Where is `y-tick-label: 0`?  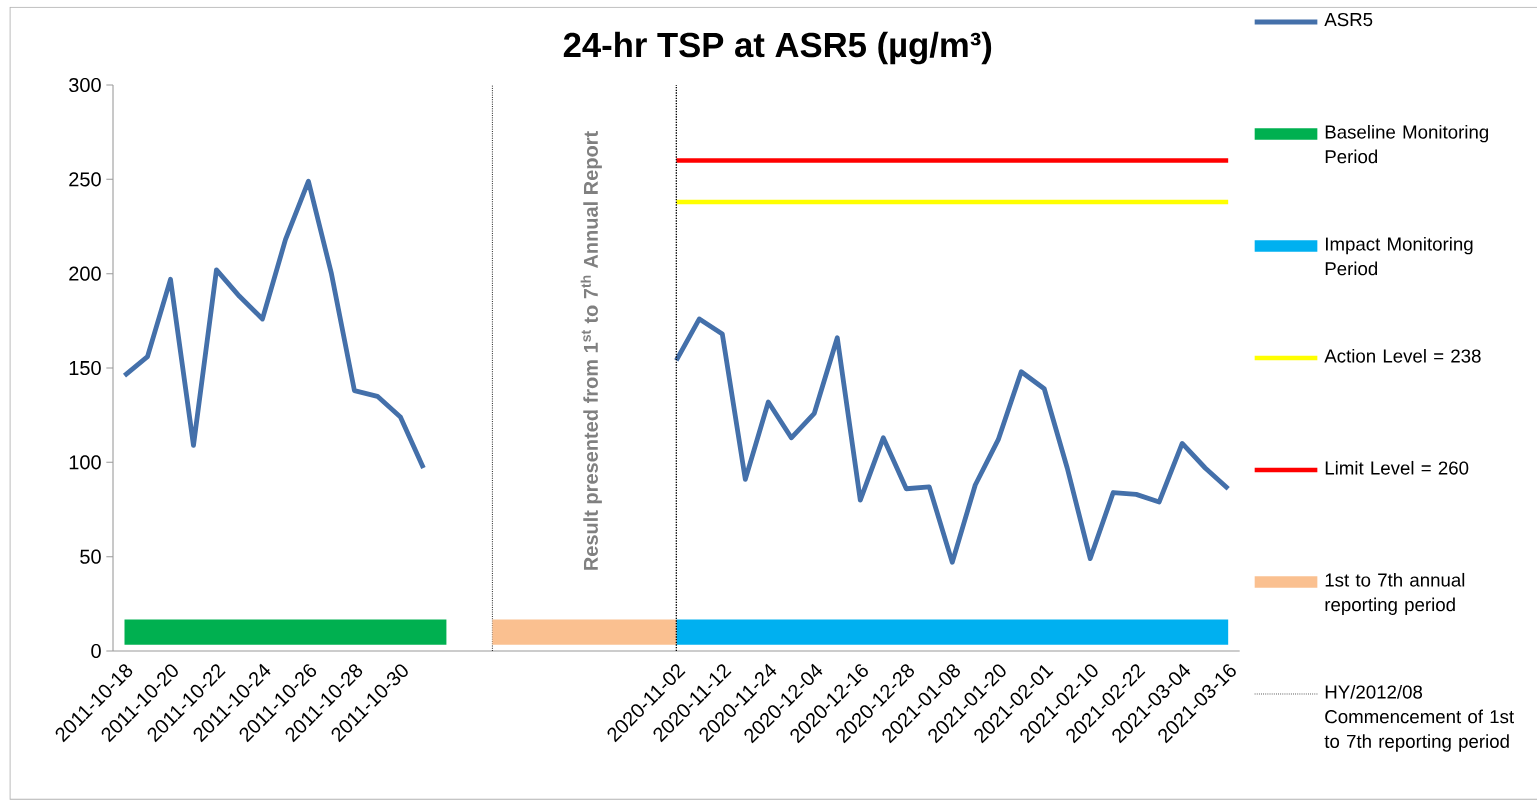
y-tick-label: 0 is located at coordinates (96, 651).